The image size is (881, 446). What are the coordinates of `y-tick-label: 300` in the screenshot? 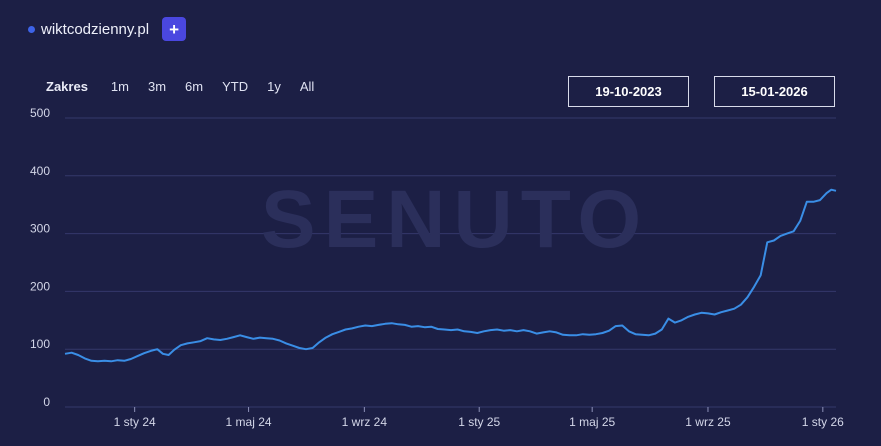 It's located at (40, 229).